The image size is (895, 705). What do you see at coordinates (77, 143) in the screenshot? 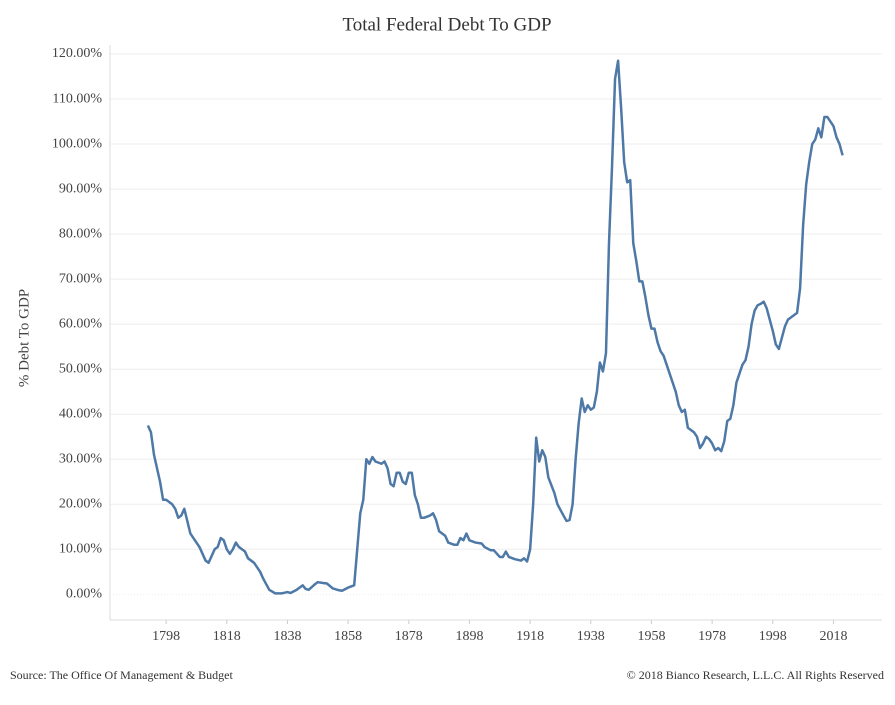
I see `y-tick-label: 100.00%` at bounding box center [77, 143].